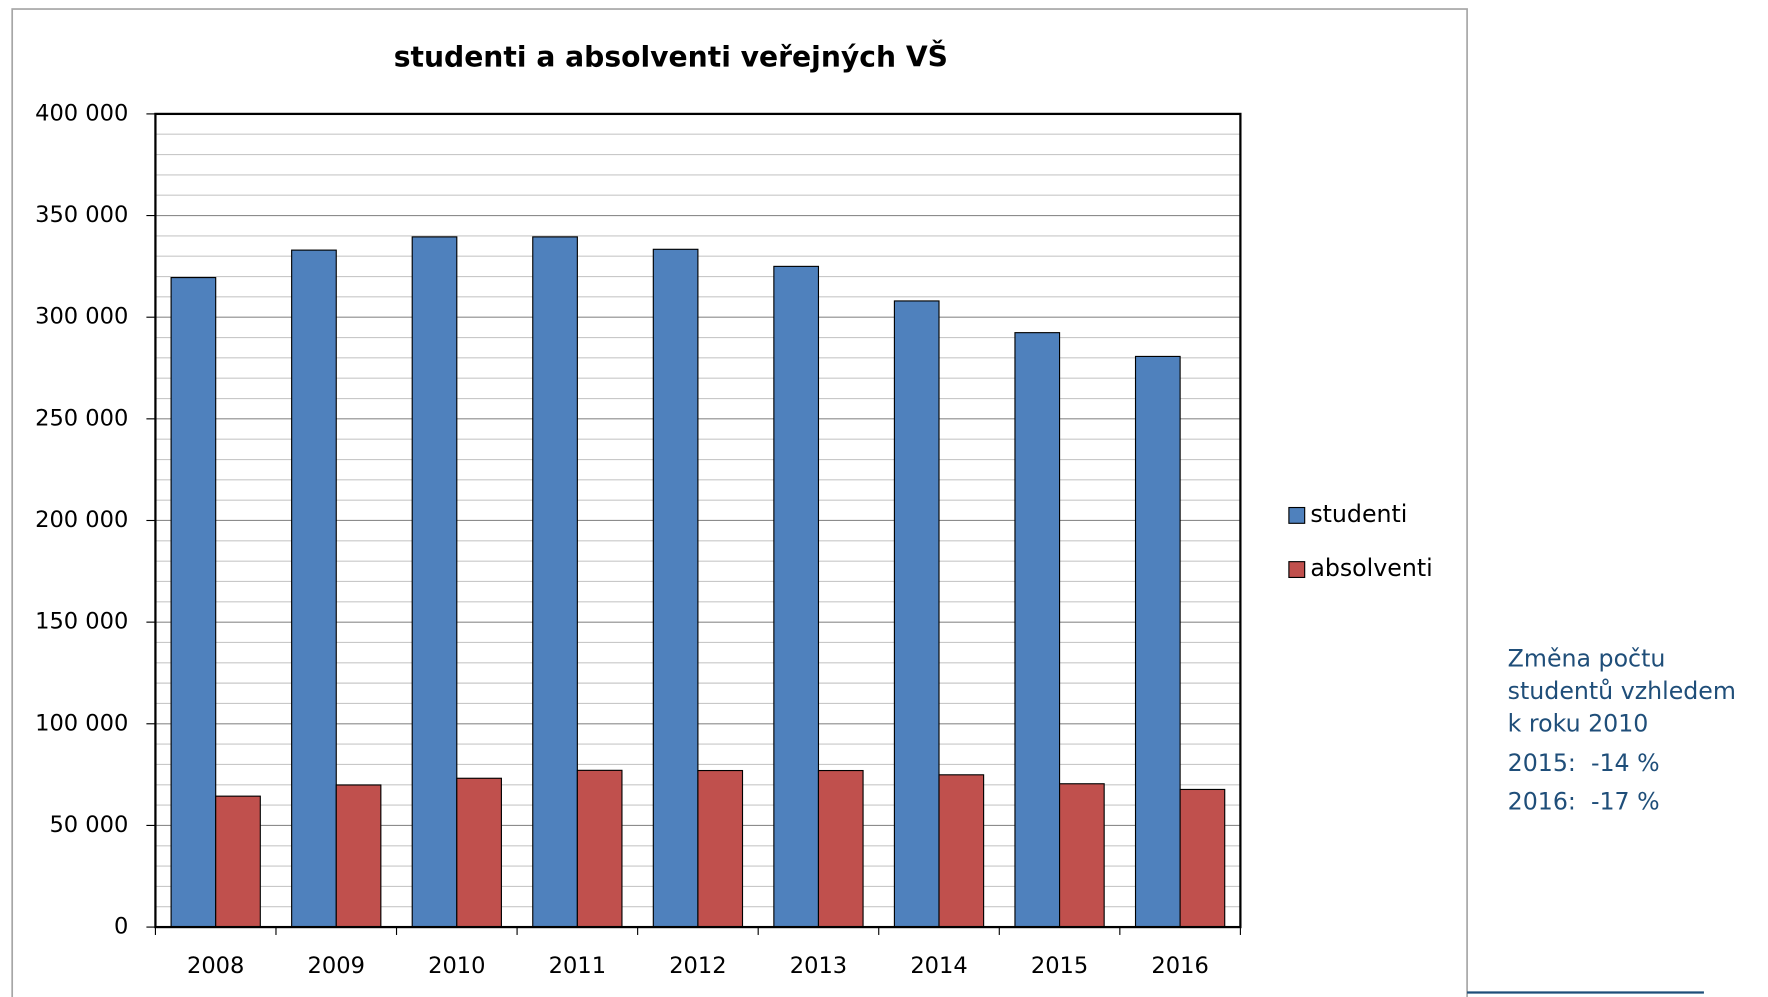 The height and width of the screenshot is (997, 1768). I want to click on note-heading: k roku 2010, so click(1578, 724).